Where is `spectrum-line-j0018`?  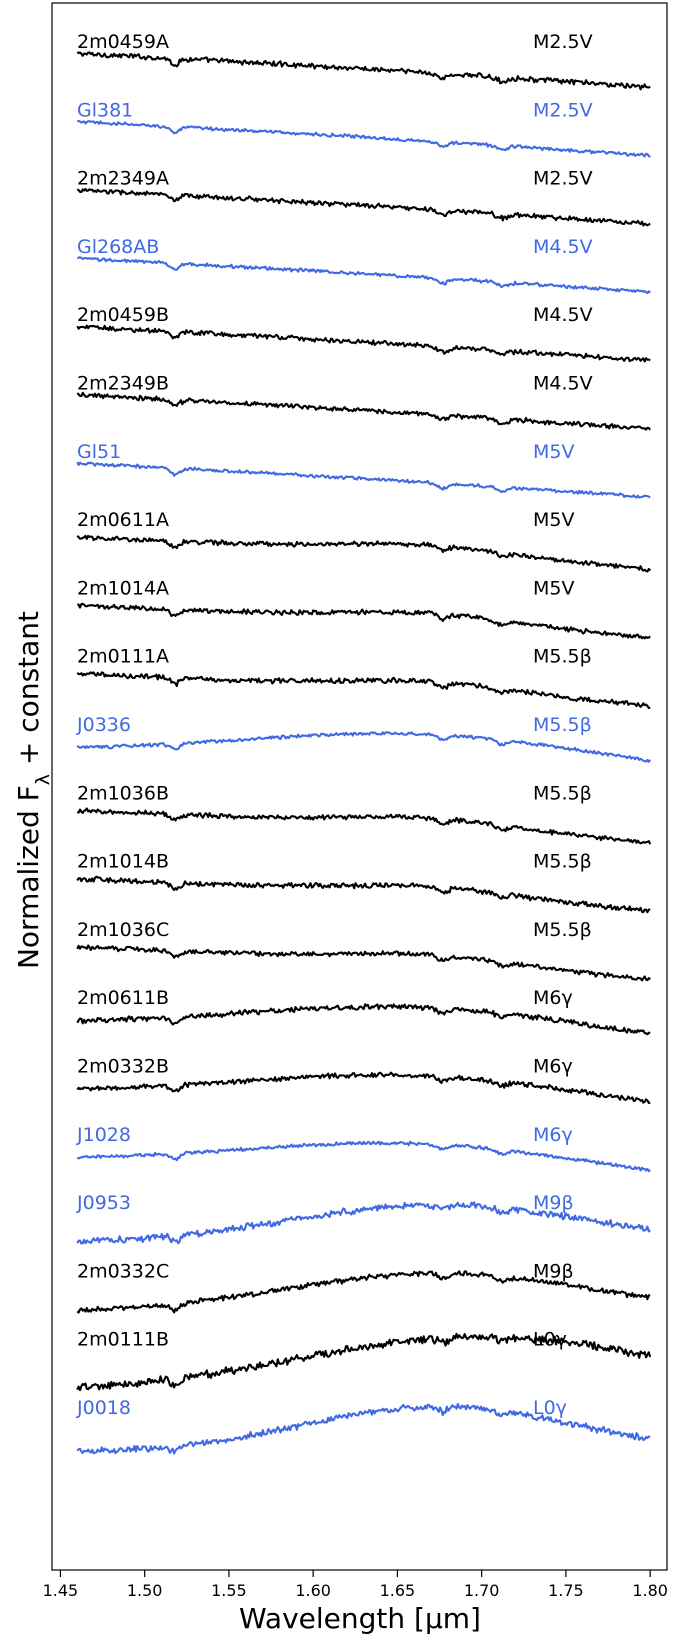
spectrum-line-j0018 is located at coordinates (363, 1428).